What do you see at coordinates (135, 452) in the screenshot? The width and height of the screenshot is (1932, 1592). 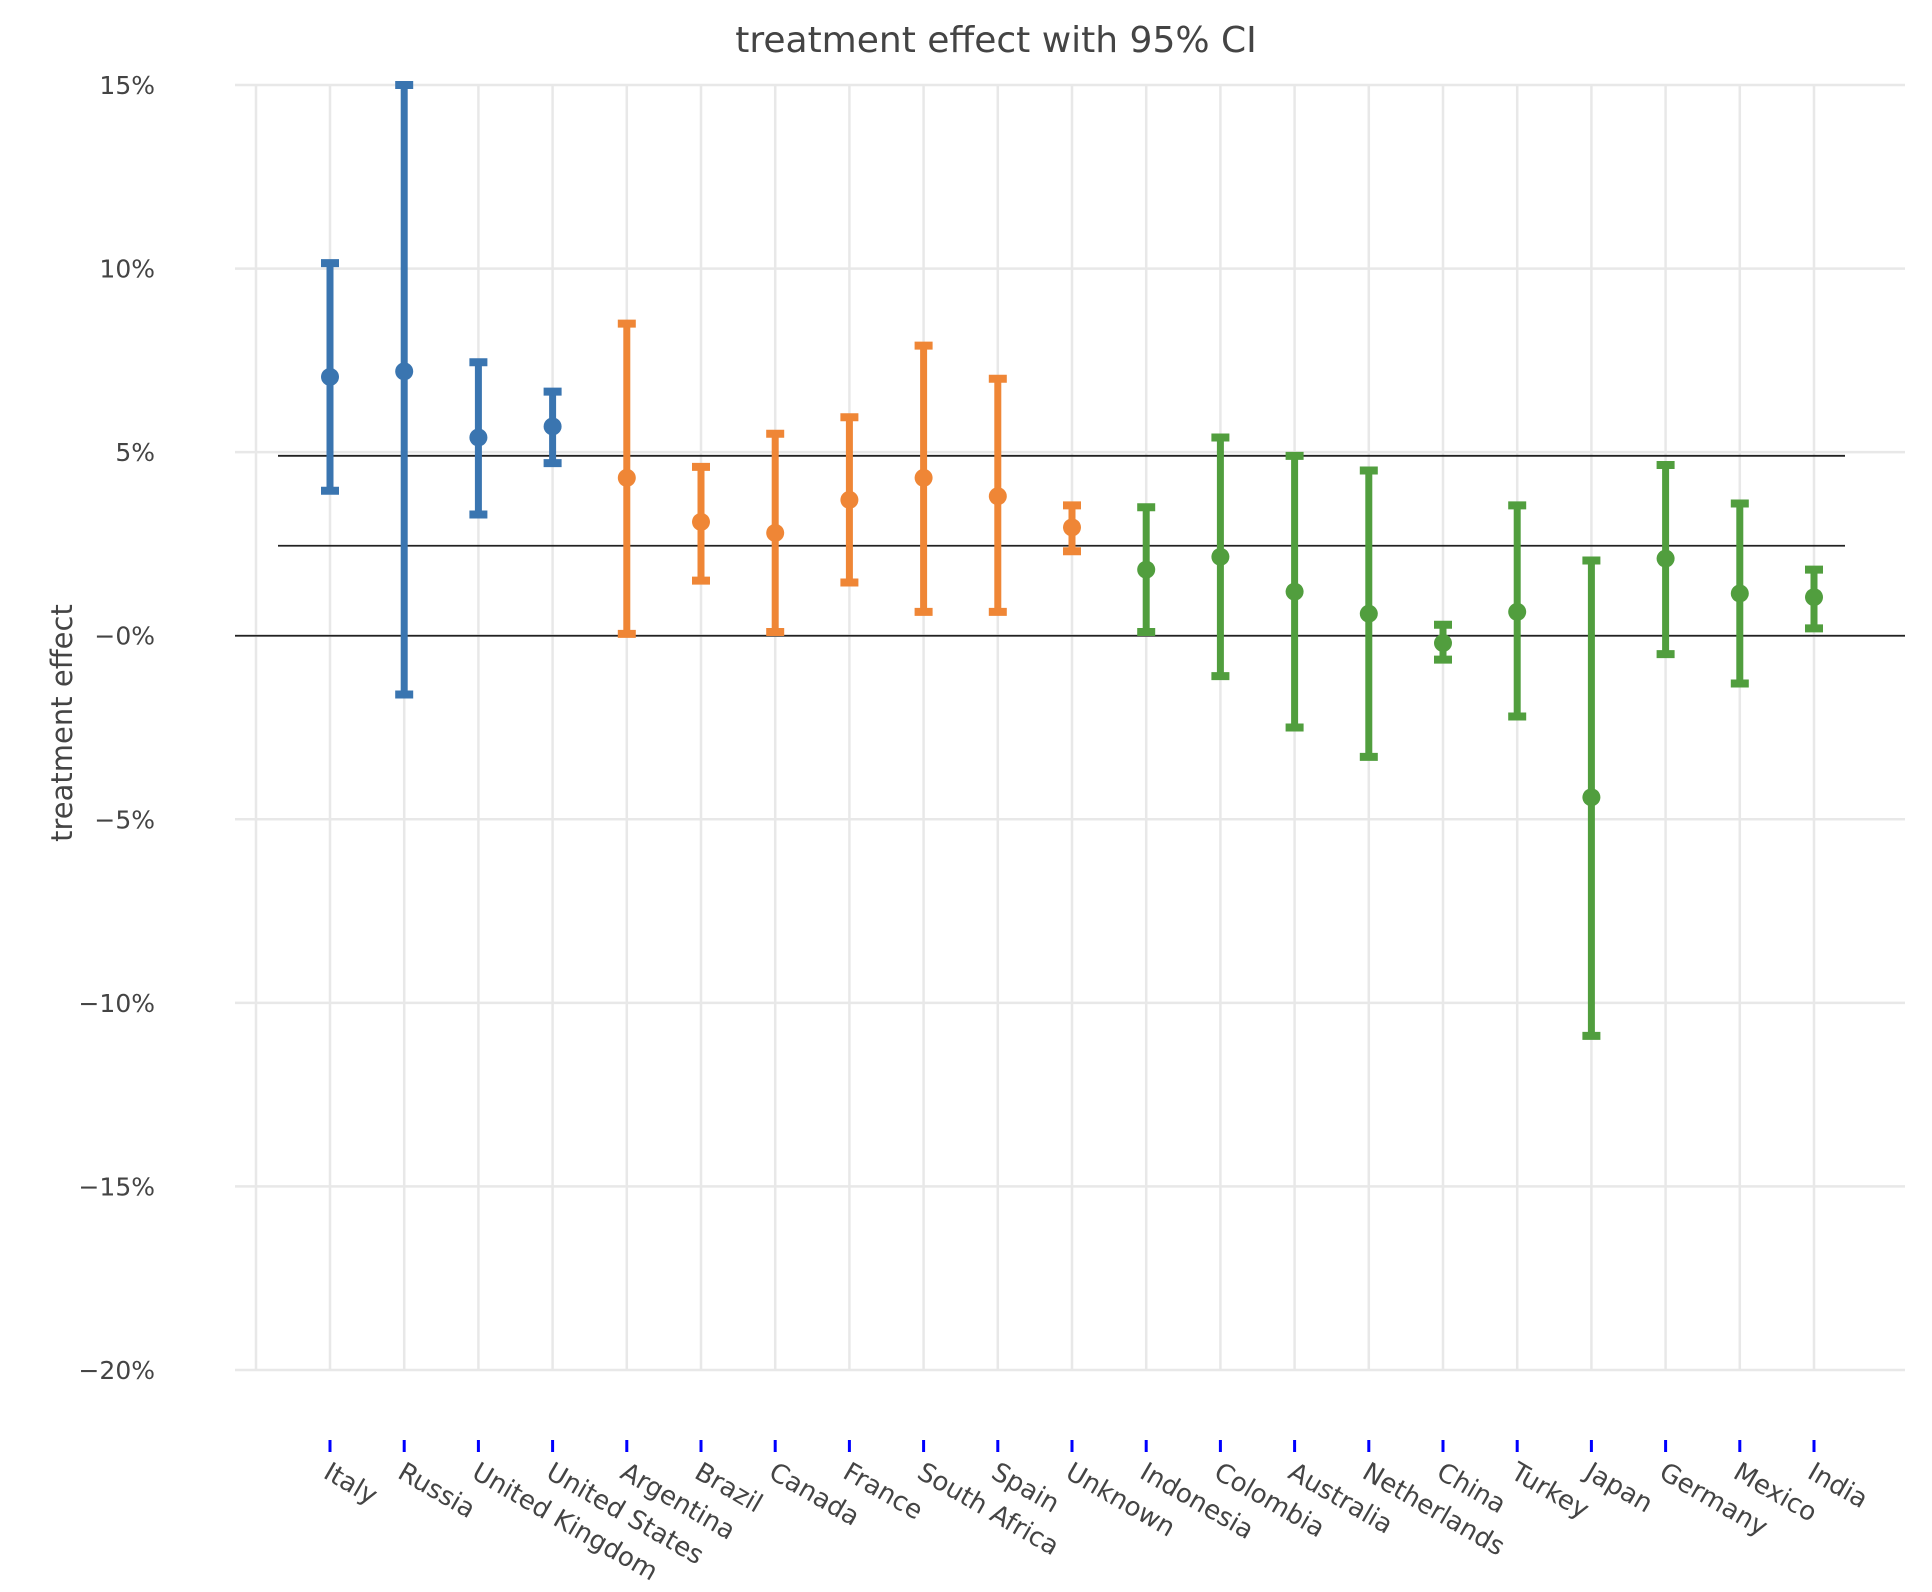 I see `y-tick-label: 5%` at bounding box center [135, 452].